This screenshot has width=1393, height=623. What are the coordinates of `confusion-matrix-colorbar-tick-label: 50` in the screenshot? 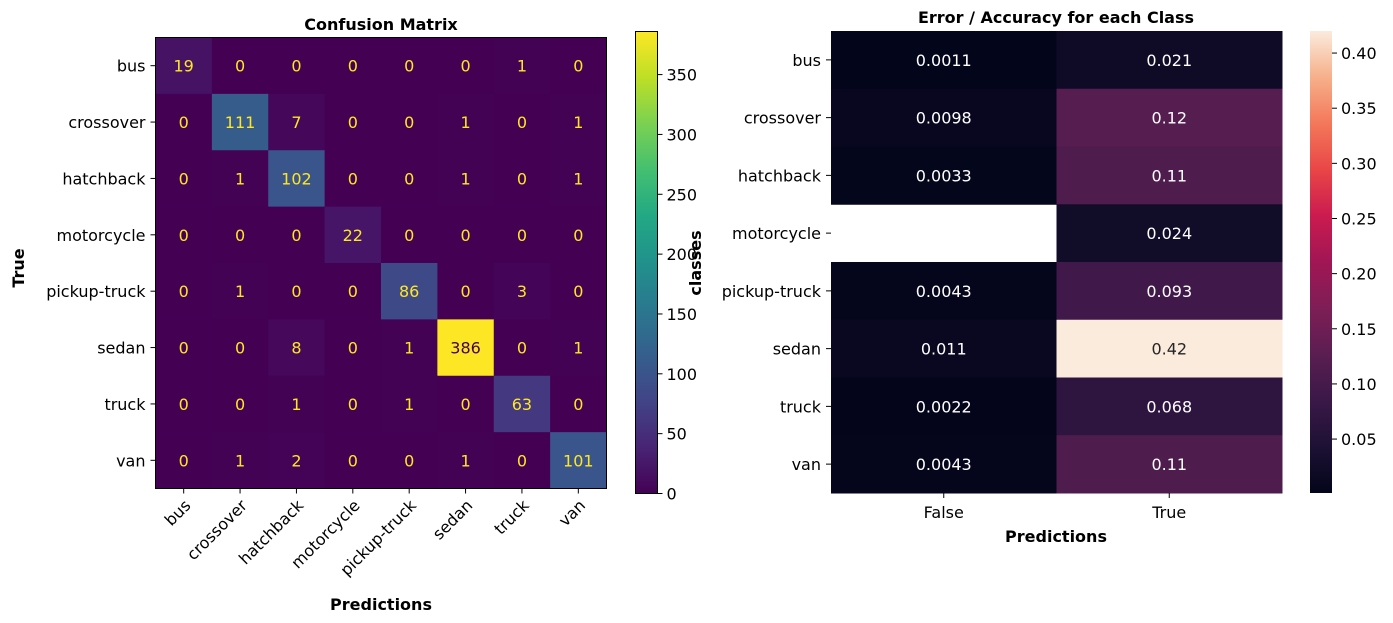 It's located at (677, 434).